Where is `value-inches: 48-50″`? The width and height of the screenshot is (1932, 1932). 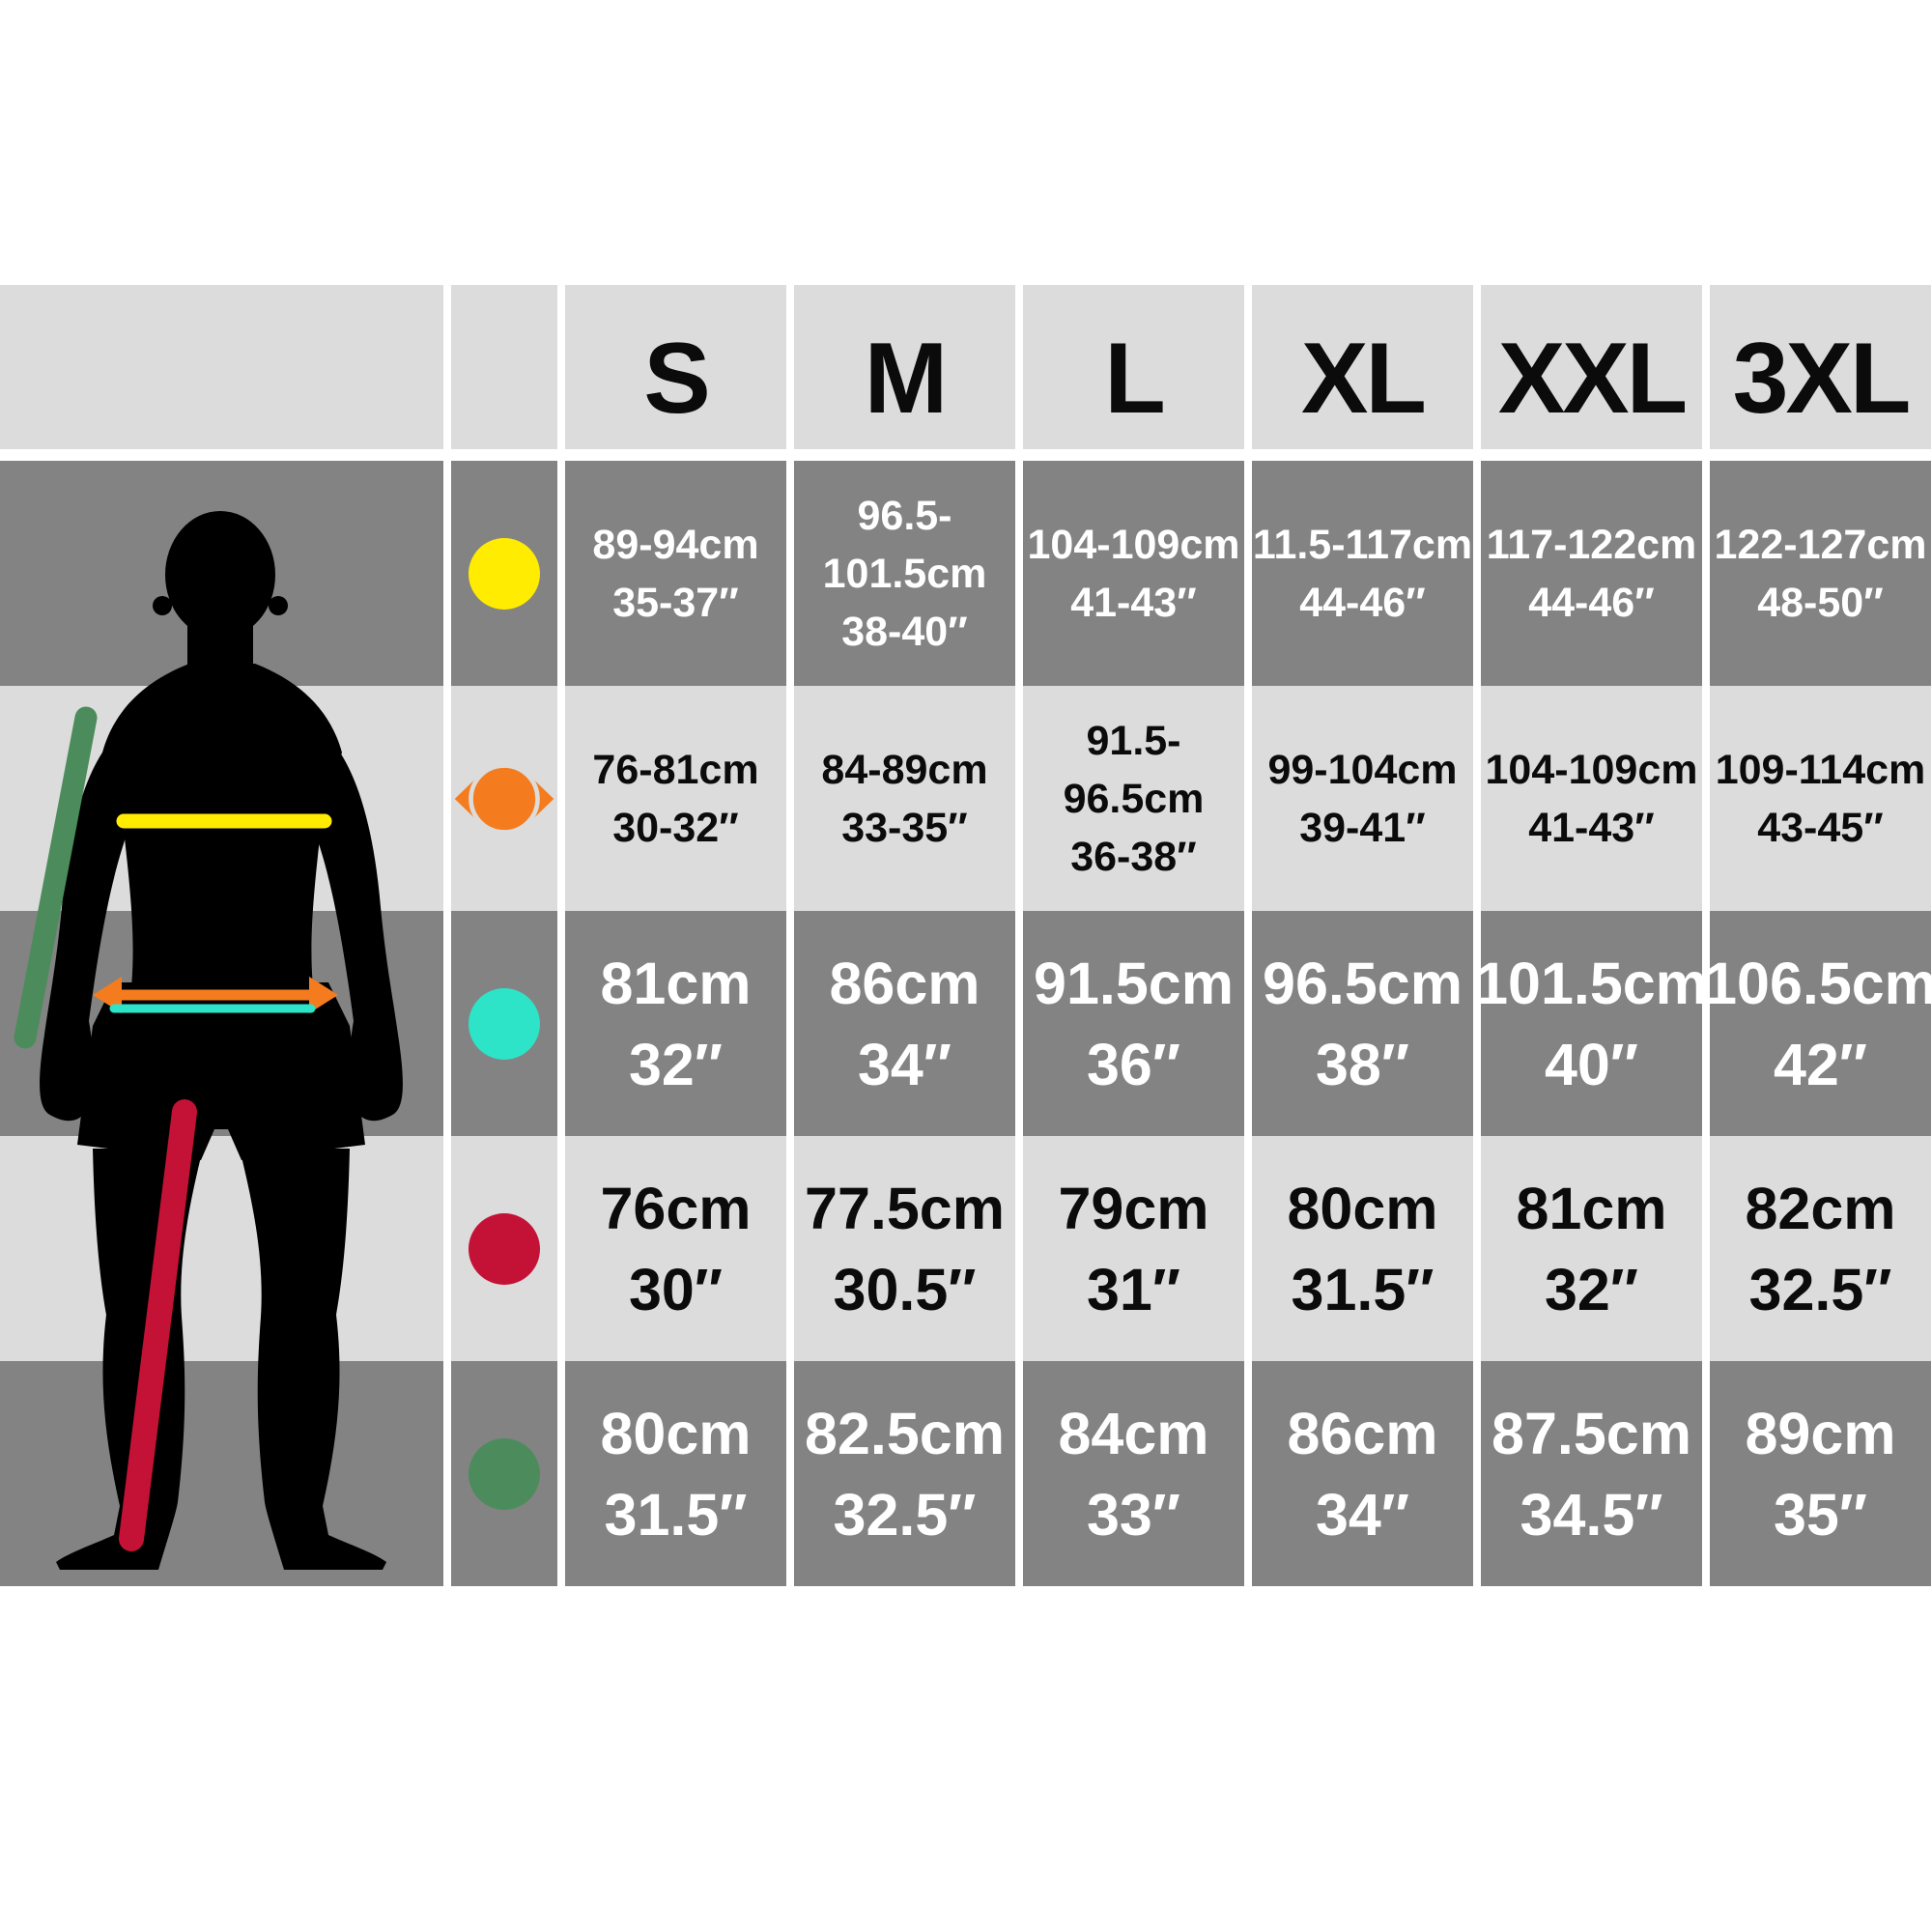 value-inches: 48-50″ is located at coordinates (1820, 602).